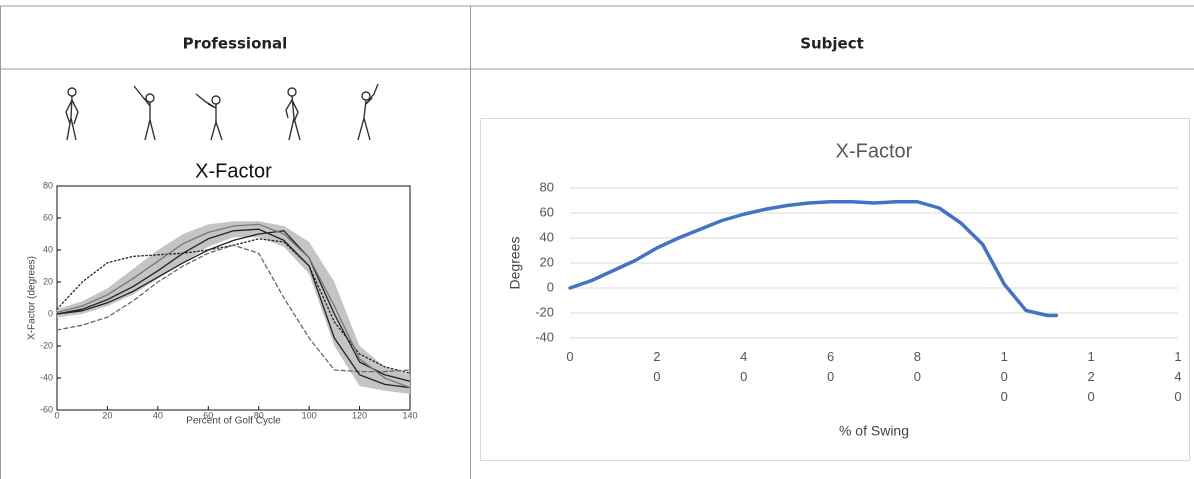 The image size is (1194, 479). What do you see at coordinates (359, 415) in the screenshot?
I see `x-tick-label: 120` at bounding box center [359, 415].